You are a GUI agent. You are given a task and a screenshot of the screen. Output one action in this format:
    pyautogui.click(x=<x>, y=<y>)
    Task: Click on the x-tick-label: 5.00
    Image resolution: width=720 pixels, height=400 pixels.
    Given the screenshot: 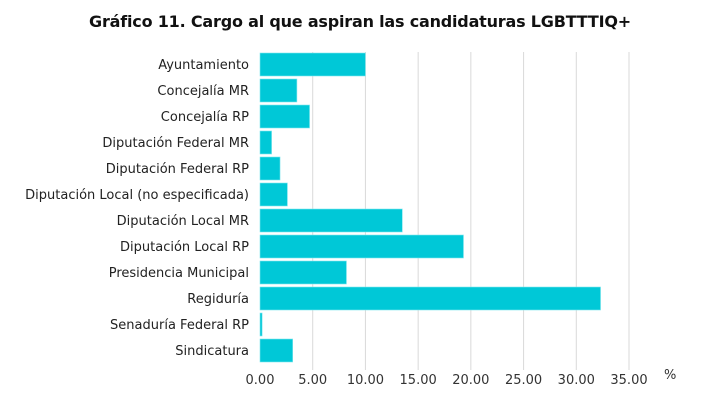 What is the action you would take?
    pyautogui.click(x=312, y=380)
    